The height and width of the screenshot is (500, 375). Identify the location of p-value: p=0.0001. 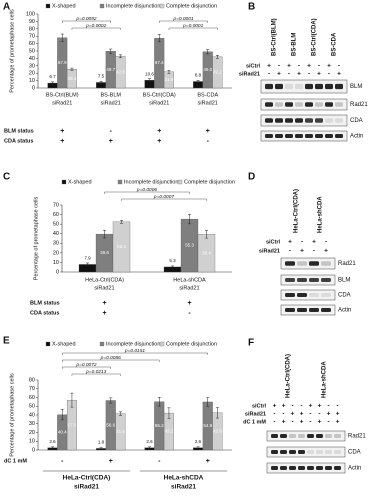
(192, 26).